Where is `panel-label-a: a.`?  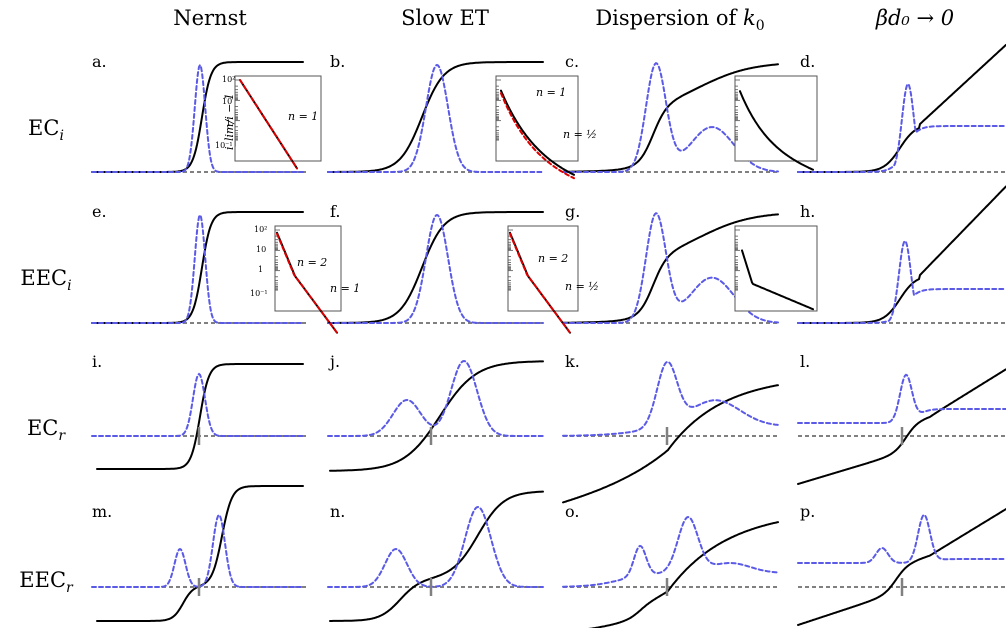 panel-label-a: a. is located at coordinates (99, 61).